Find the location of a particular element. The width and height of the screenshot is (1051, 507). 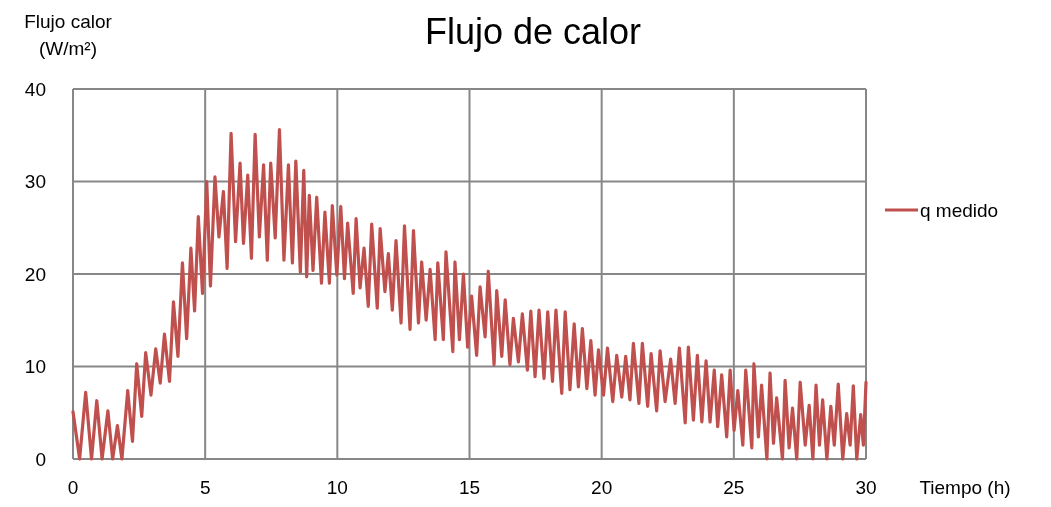

x-axis-title: Tiempo (h) is located at coordinates (965, 487).